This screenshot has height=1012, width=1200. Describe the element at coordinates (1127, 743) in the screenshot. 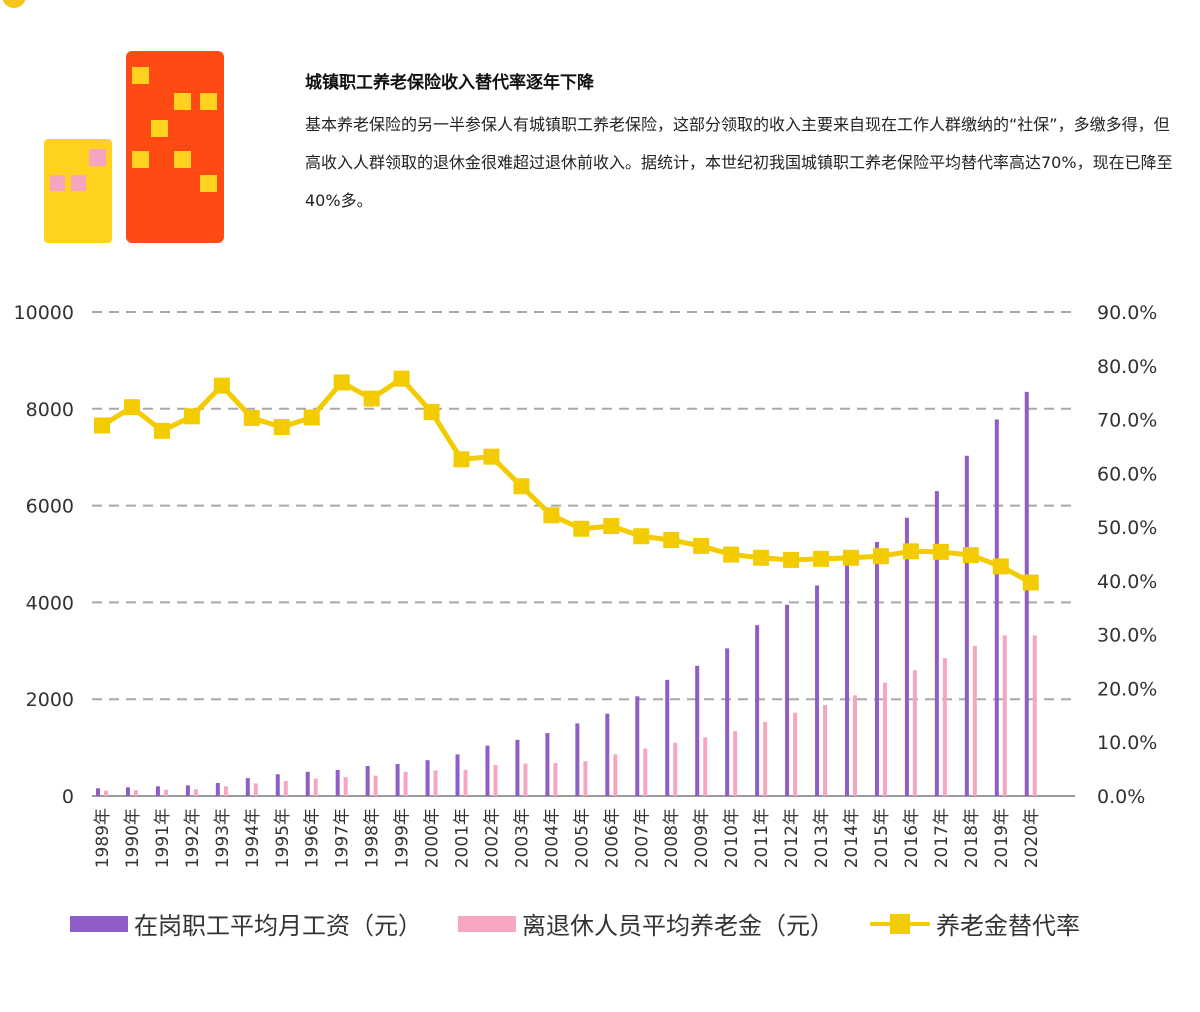

I see `y2-tick-label: 10.0%` at that location.